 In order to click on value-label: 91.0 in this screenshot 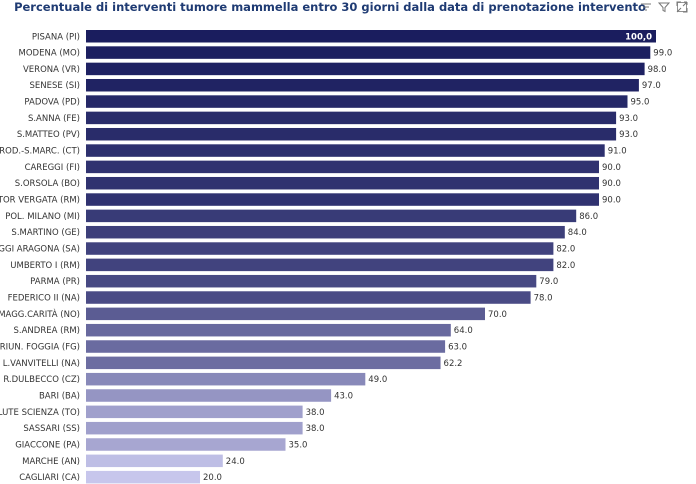, I will do `click(617, 152)`.